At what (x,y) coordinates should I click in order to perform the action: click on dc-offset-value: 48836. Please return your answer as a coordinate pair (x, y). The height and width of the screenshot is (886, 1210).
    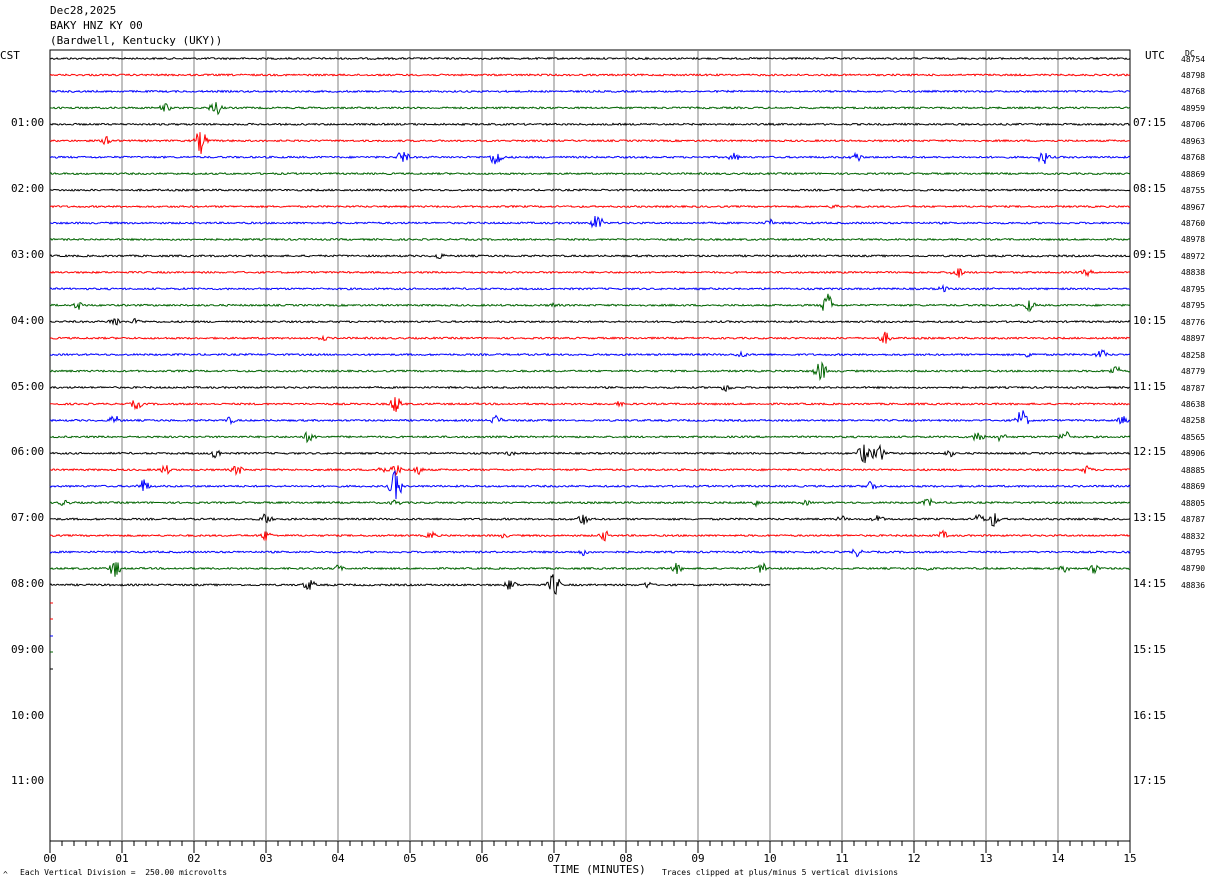
    Looking at the image, I should click on (1193, 585).